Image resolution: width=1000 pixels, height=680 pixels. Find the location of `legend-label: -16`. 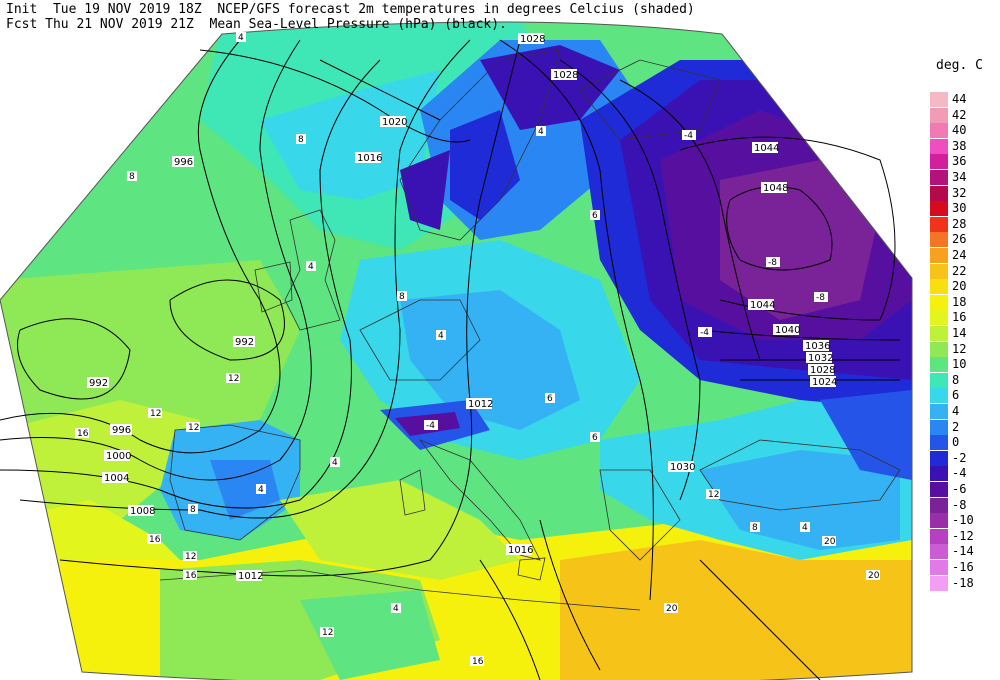

legend-label: -16 is located at coordinates (963, 567).